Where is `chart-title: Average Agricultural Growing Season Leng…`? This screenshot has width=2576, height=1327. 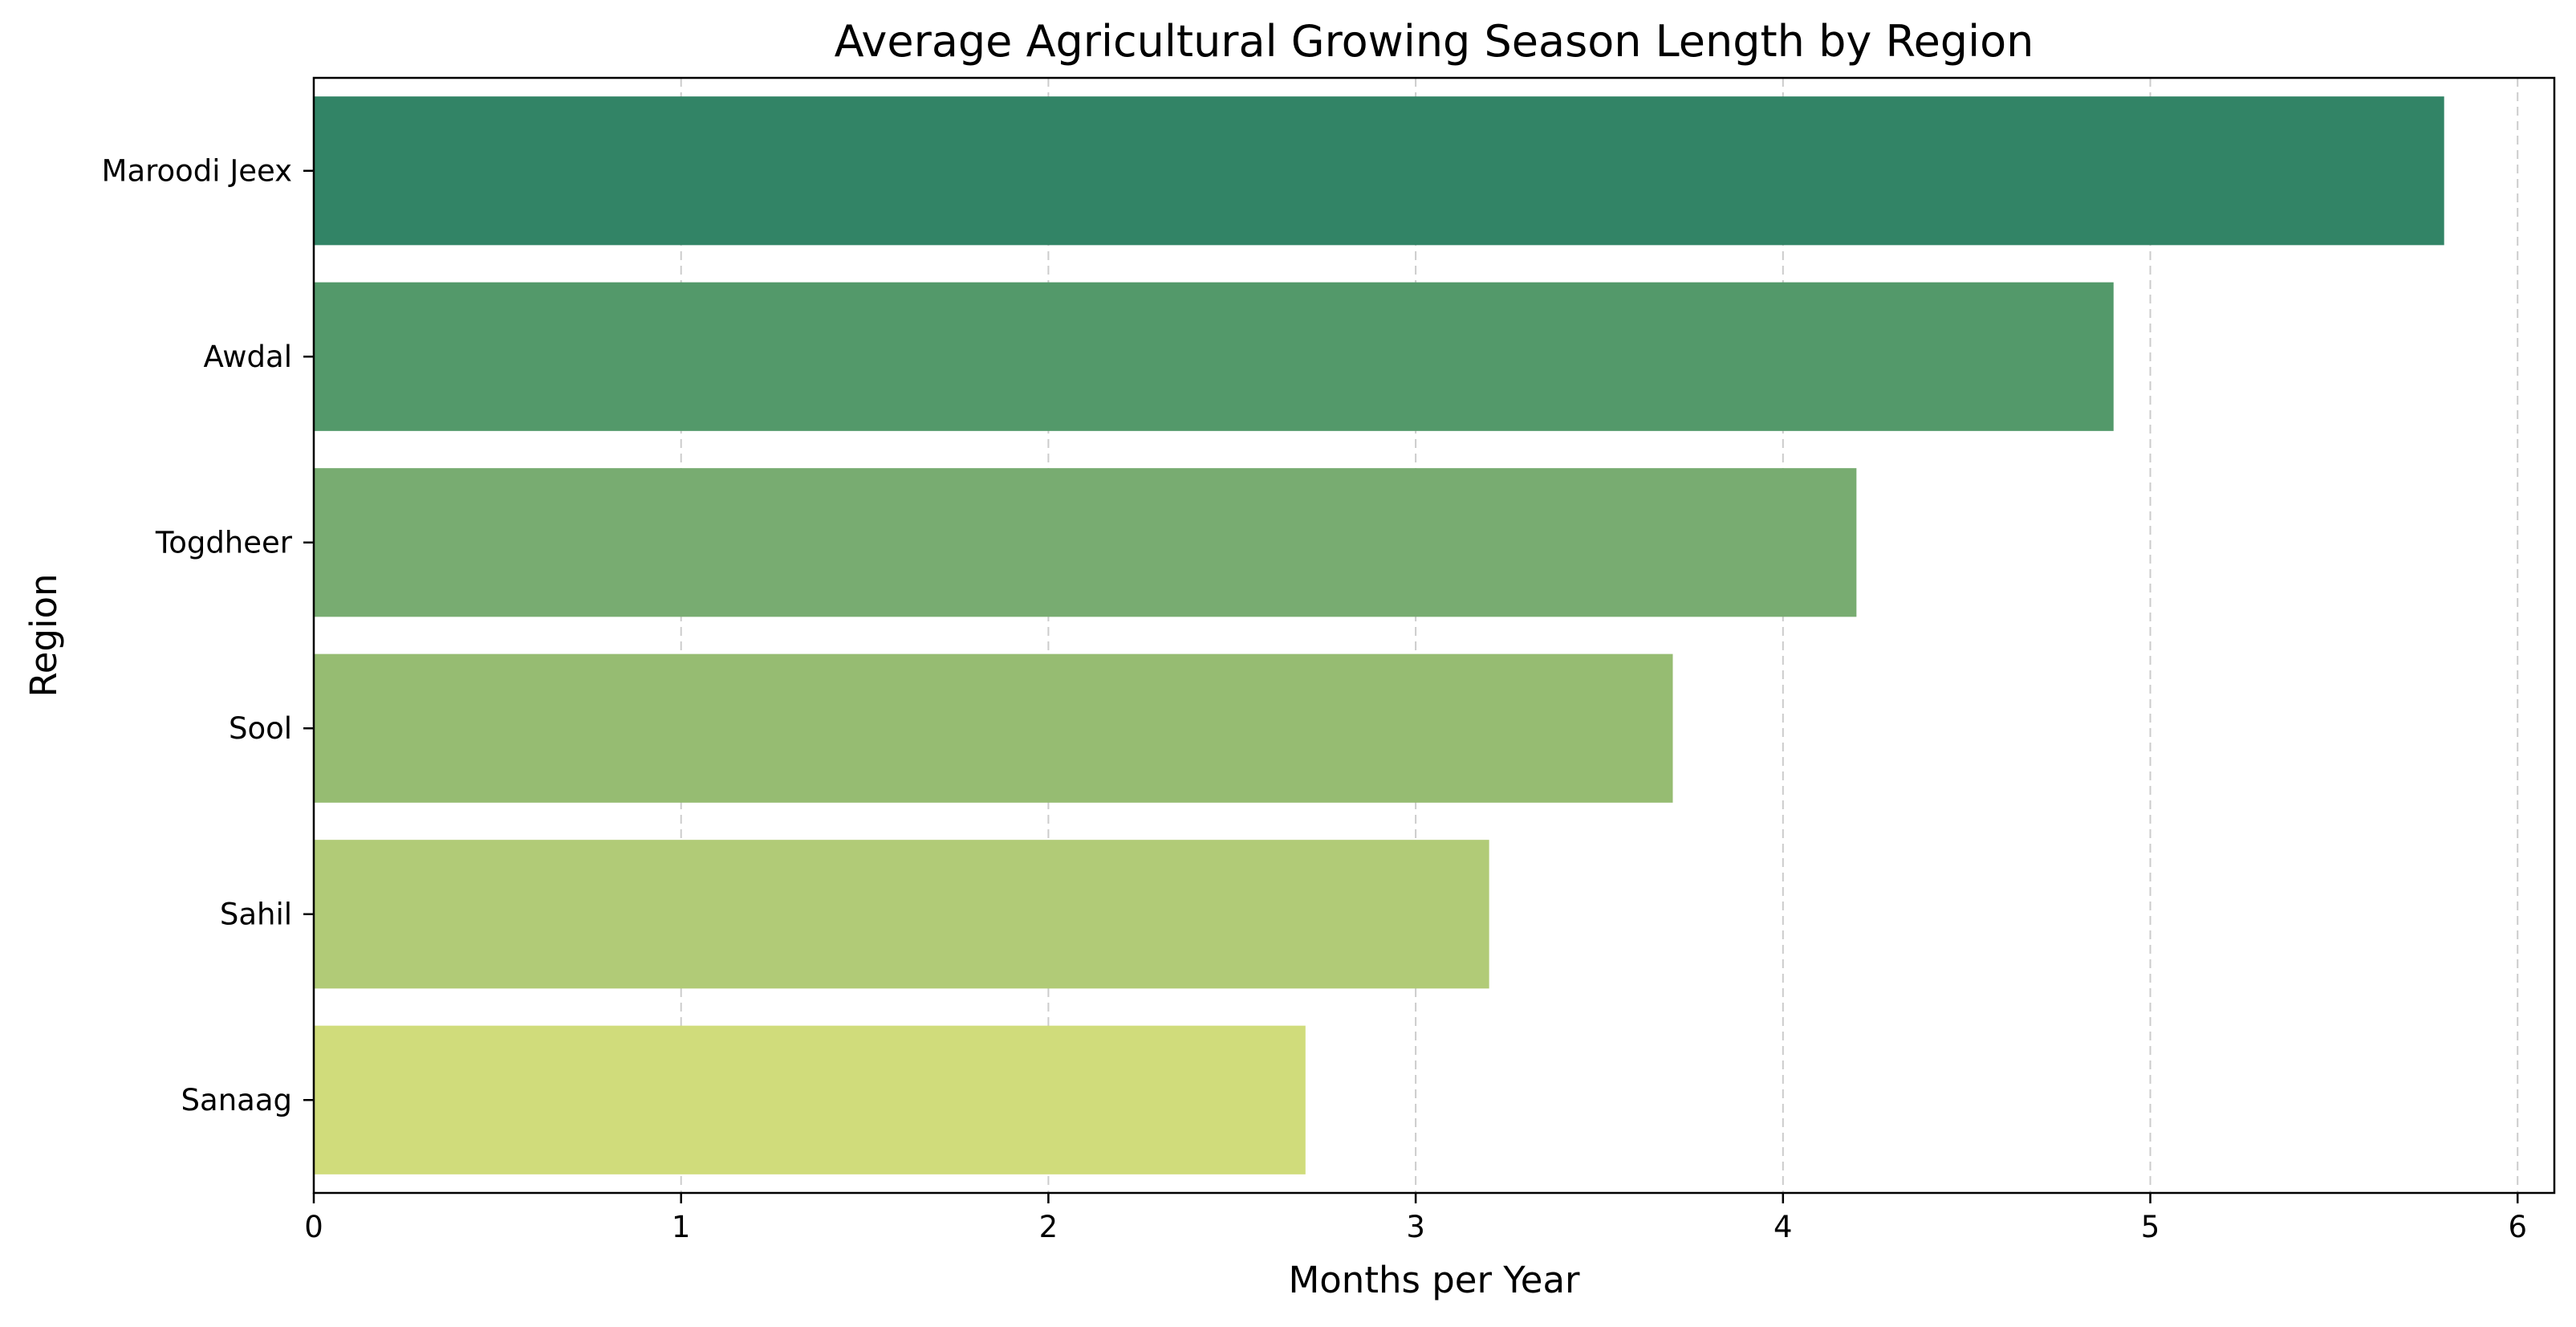
chart-title: Average Agricultural Growing Season Leng… is located at coordinates (1434, 42).